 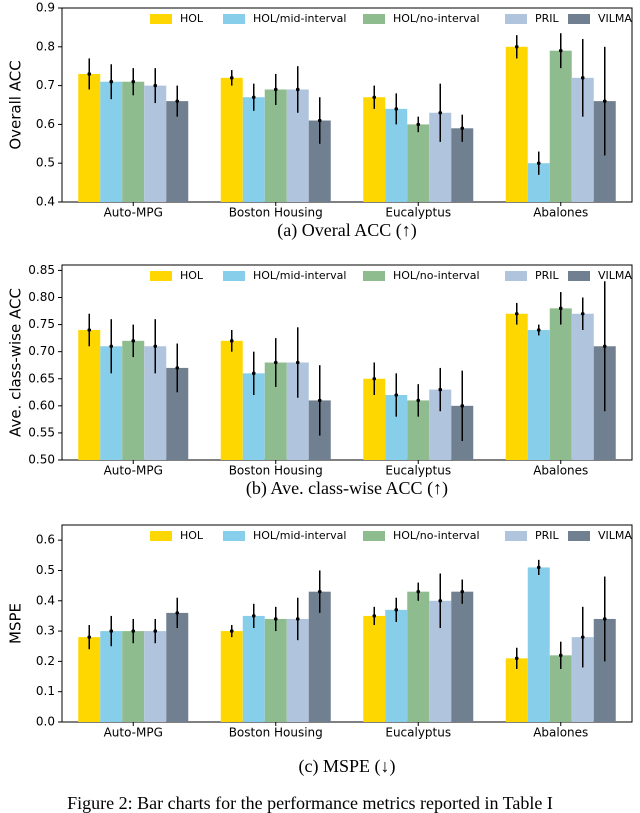 What do you see at coordinates (615, 275) in the screenshot?
I see `legend-label: VILMA` at bounding box center [615, 275].